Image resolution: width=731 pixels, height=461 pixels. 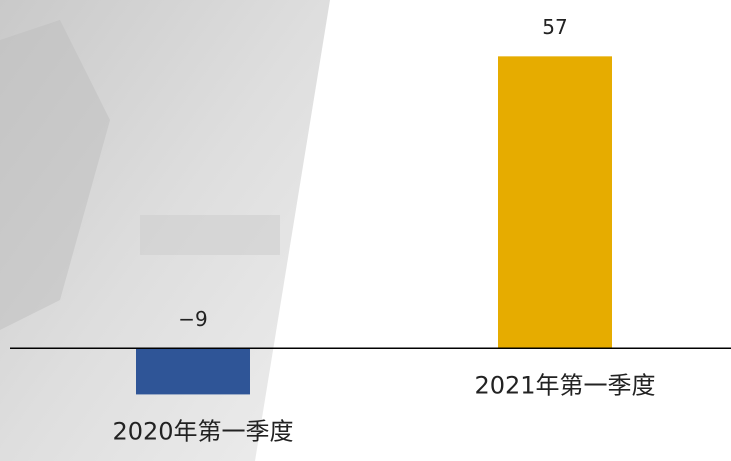 I want to click on category-label: 2021年第一季度, so click(x=564, y=385).